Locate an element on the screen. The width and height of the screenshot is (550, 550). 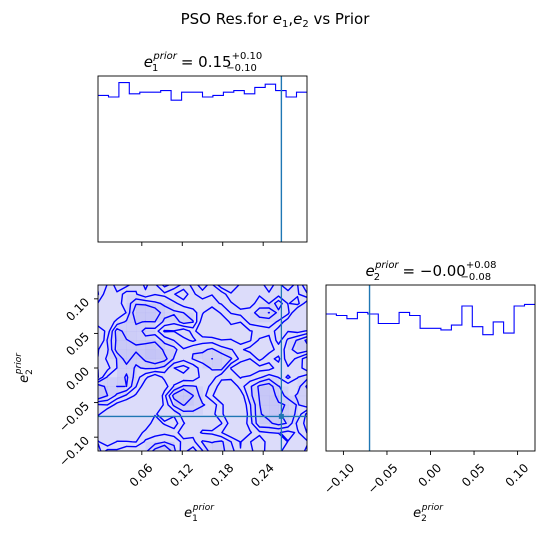
e1-e2-contour-plot is located at coordinates (202, 368).